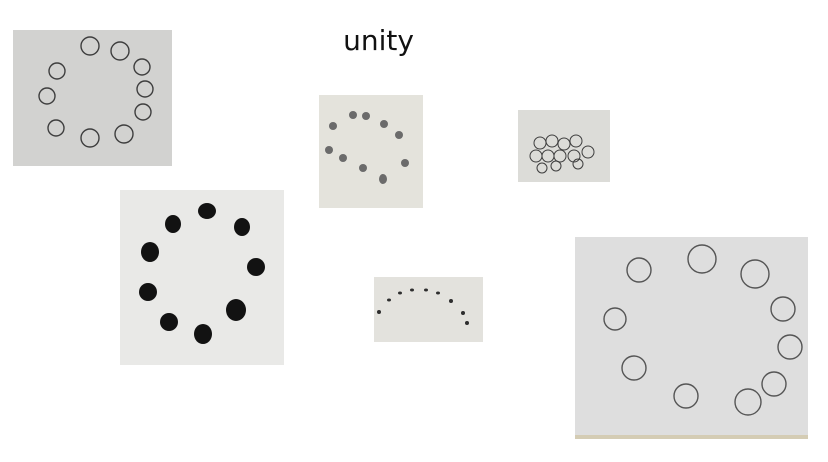 The height and width of the screenshot is (462, 828). I want to click on photo-black-blots-ring, so click(202, 277).